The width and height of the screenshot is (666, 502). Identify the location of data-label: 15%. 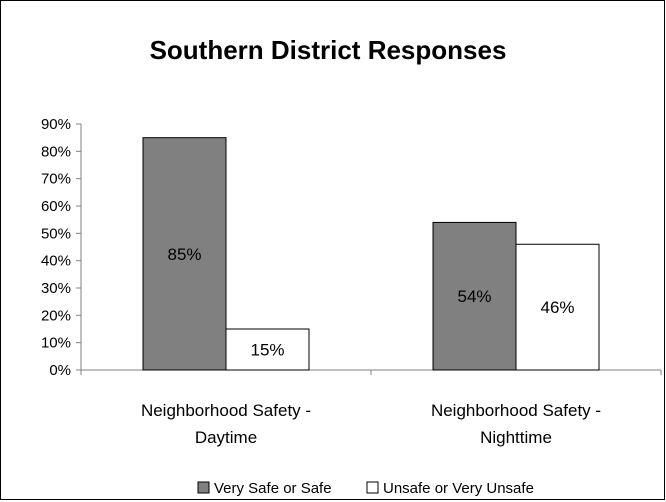
(267, 350).